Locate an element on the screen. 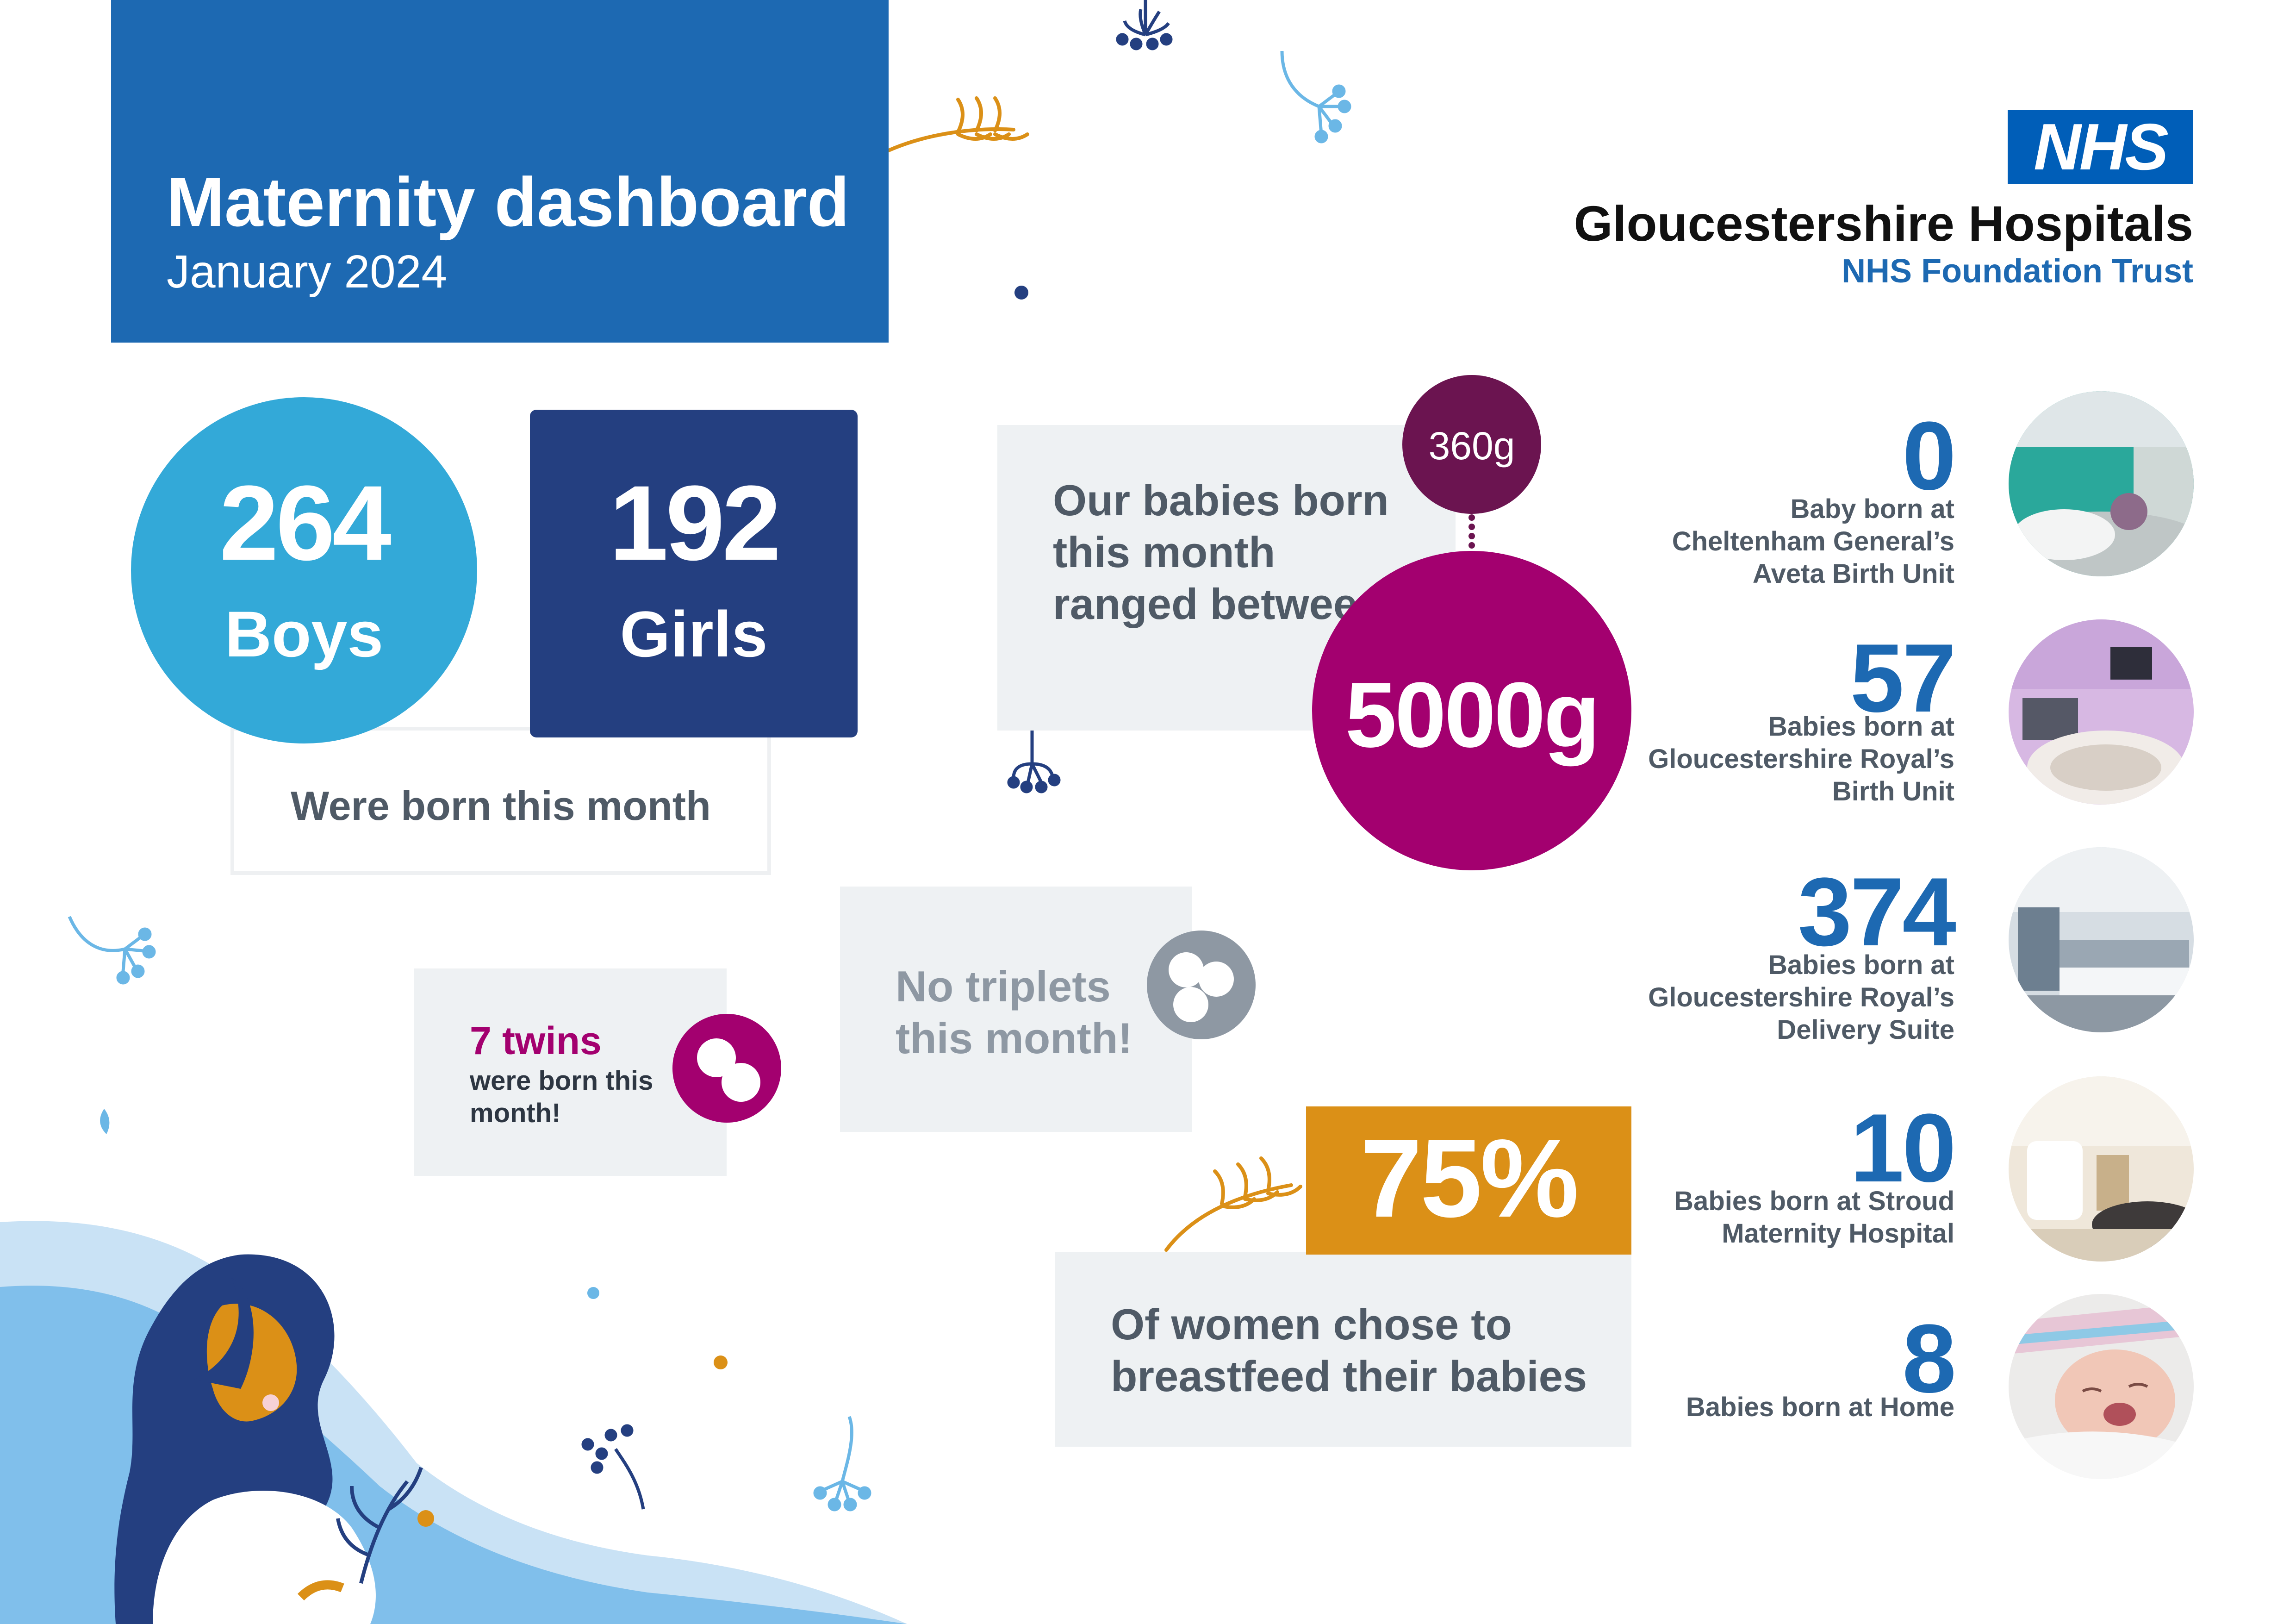 Image resolution: width=2296 pixels, height=1624 pixels. min-weight-circle is located at coordinates (1471, 444).